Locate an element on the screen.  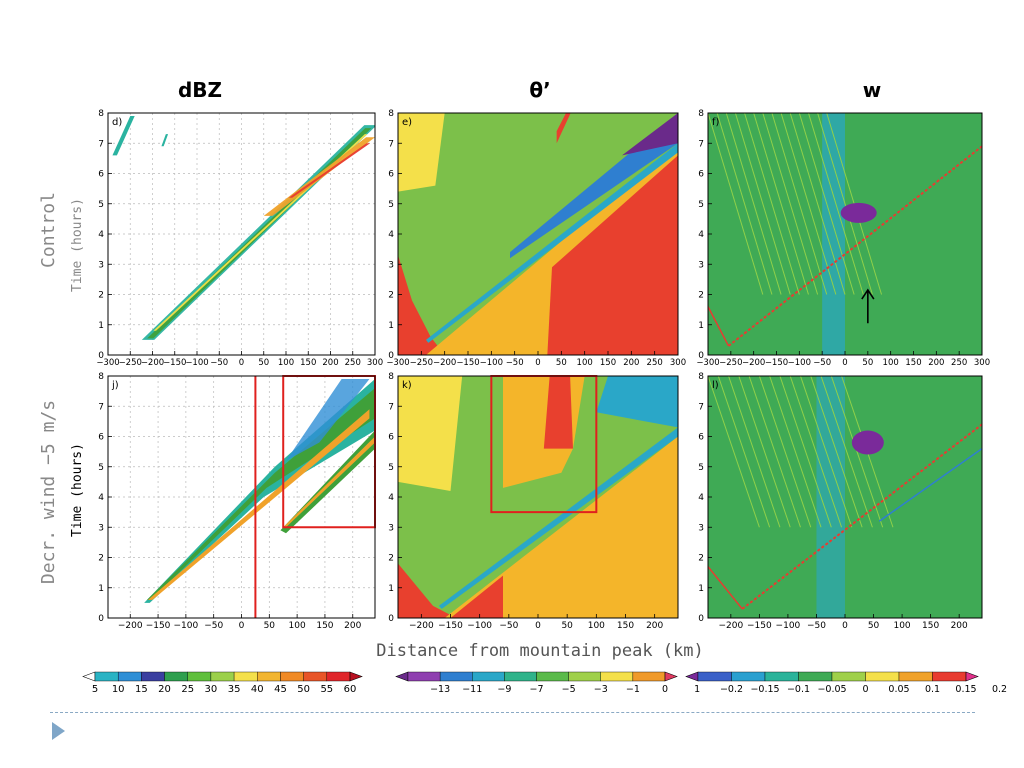
x-tick-label: 250 is located at coordinates (655, 363).